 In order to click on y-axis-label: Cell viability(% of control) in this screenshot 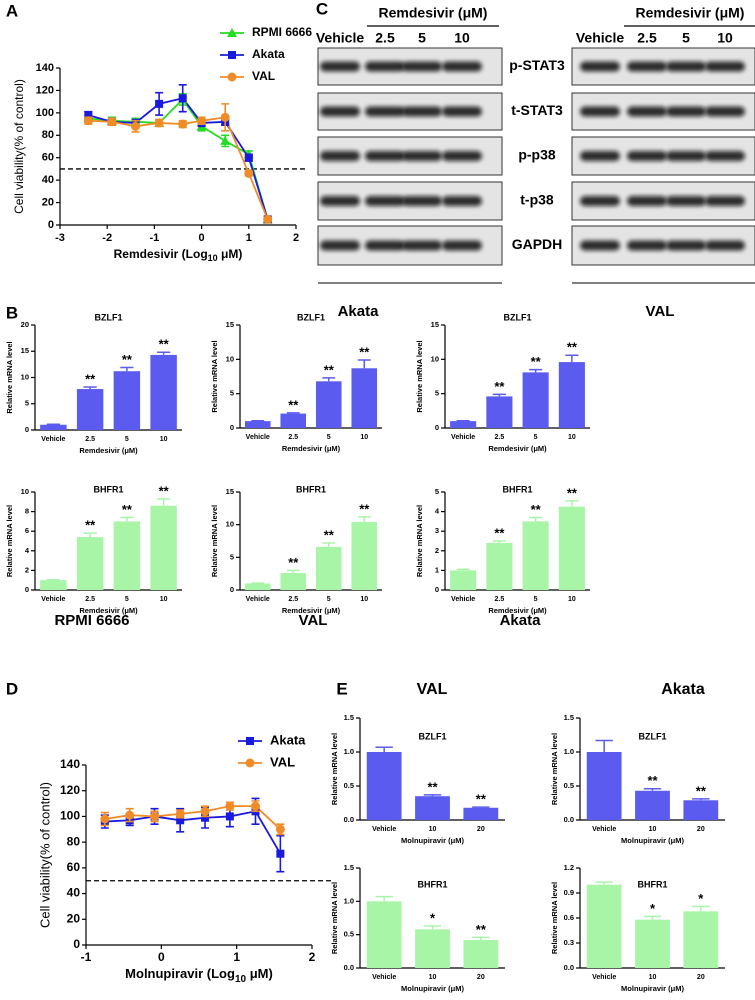, I will do `click(19, 146)`.